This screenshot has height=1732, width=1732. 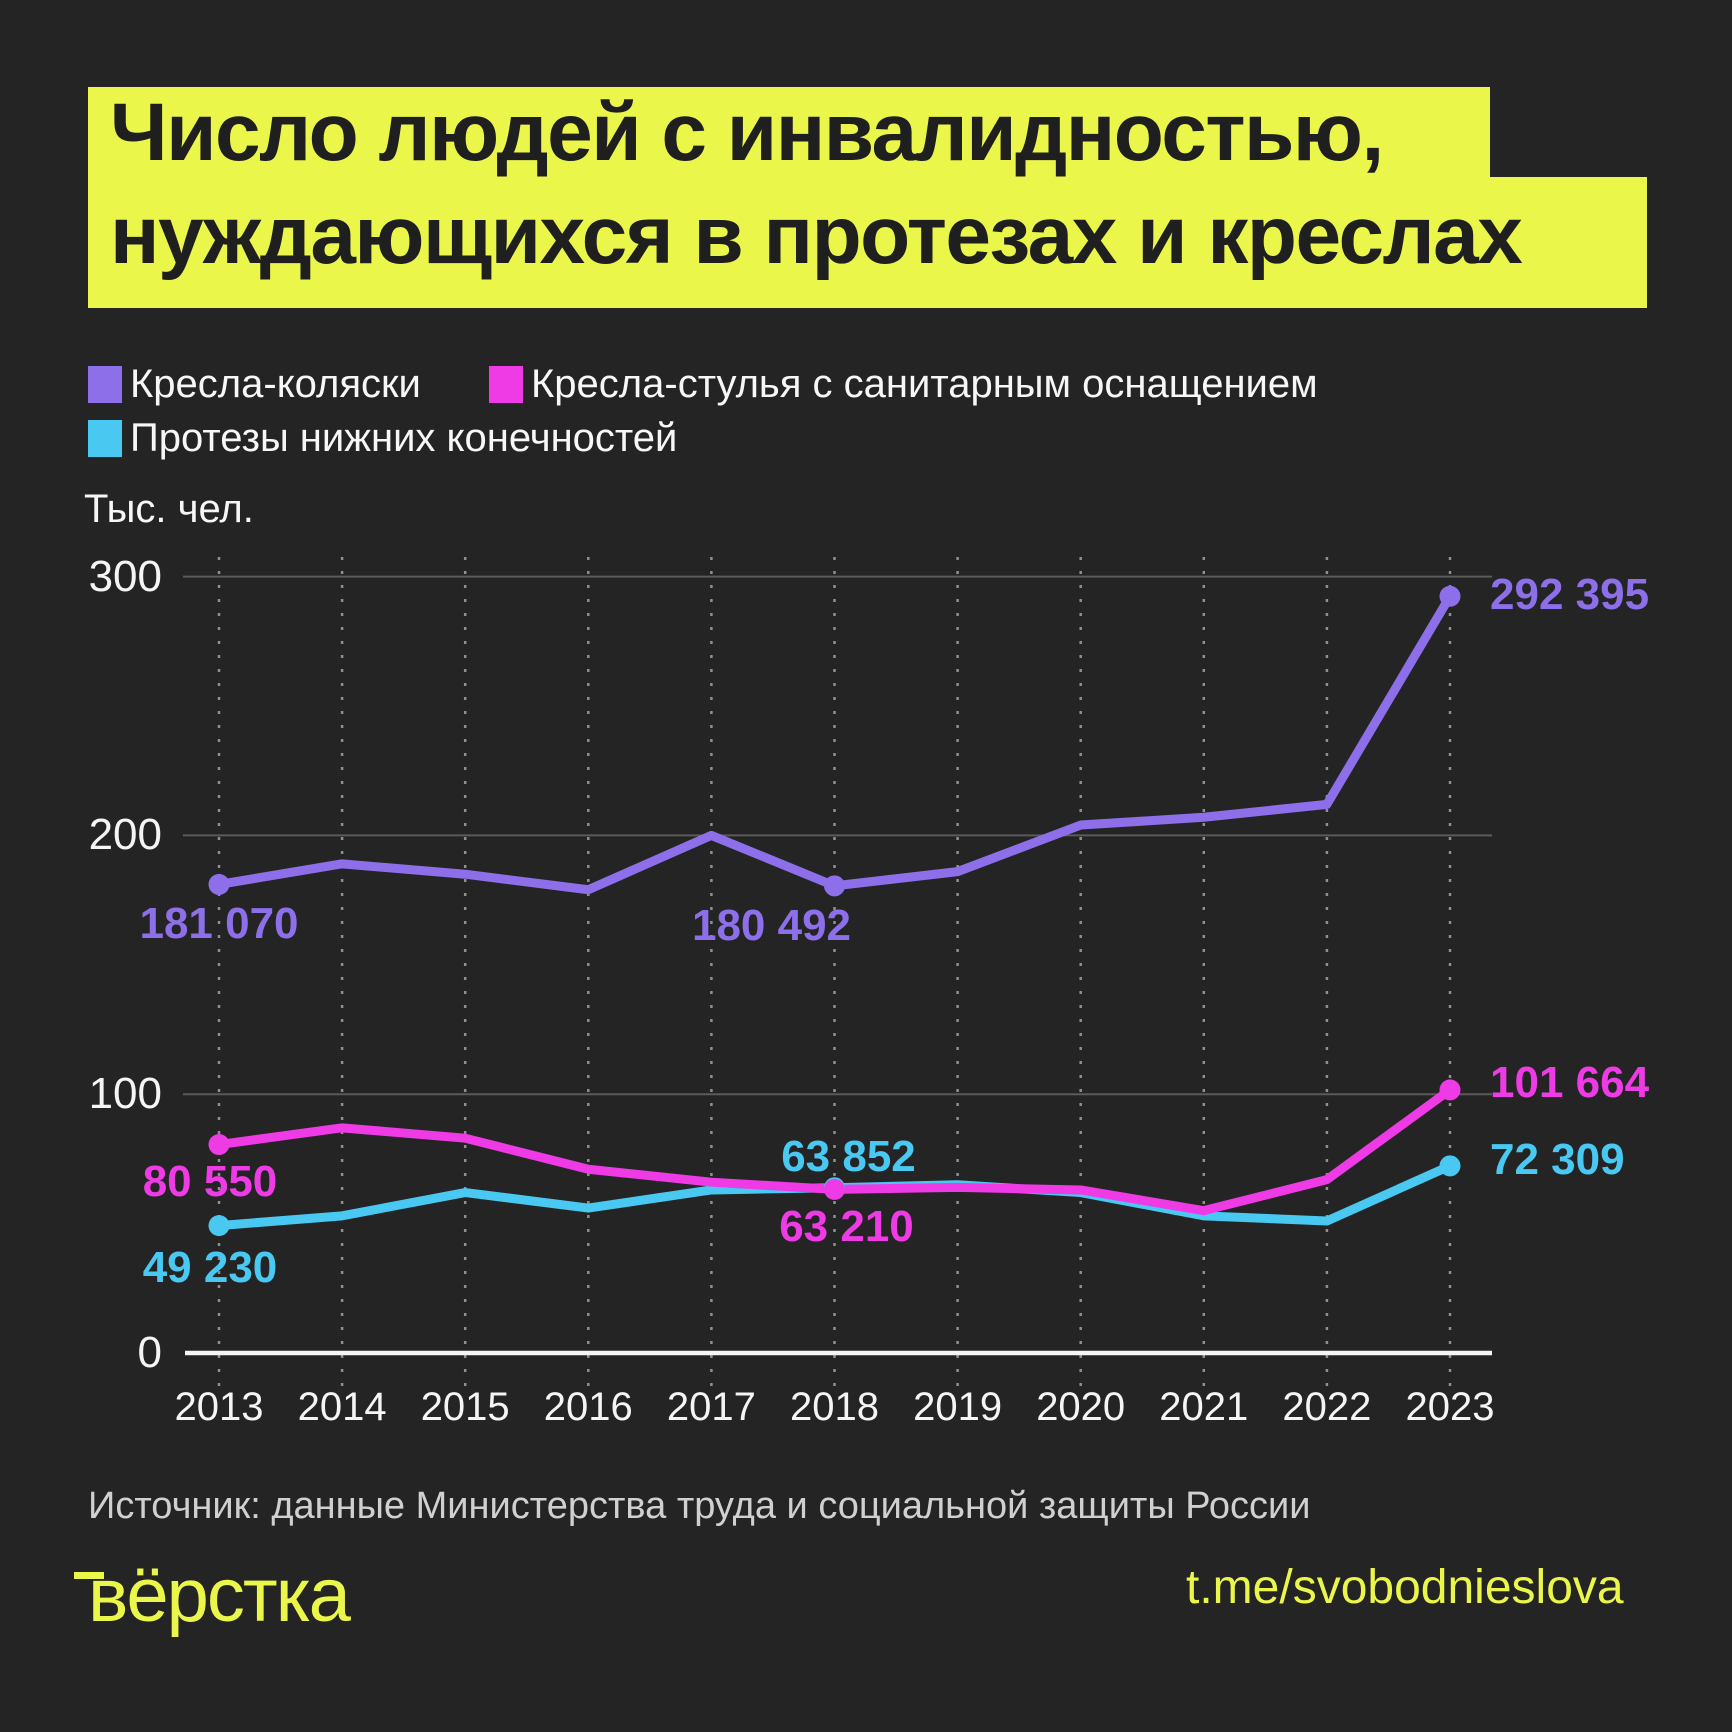 What do you see at coordinates (210, 1267) in the screenshot?
I see `data-label-2-2013: 49 230` at bounding box center [210, 1267].